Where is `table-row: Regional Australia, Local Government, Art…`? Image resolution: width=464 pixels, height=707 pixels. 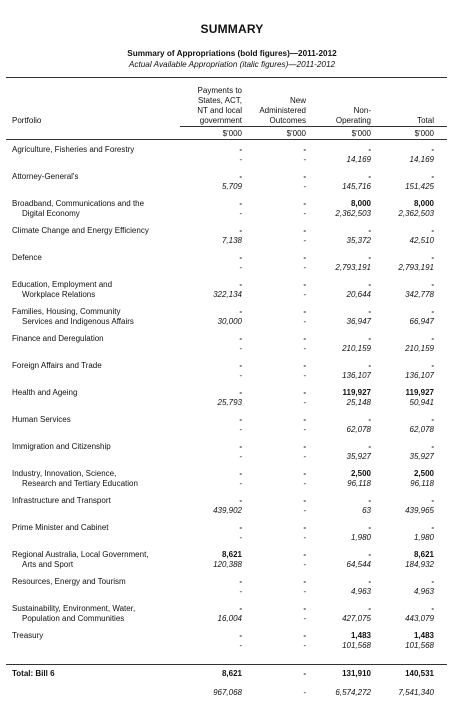
table-row: Regional Australia, Local Government, Art… is located at coordinates (232, 563).